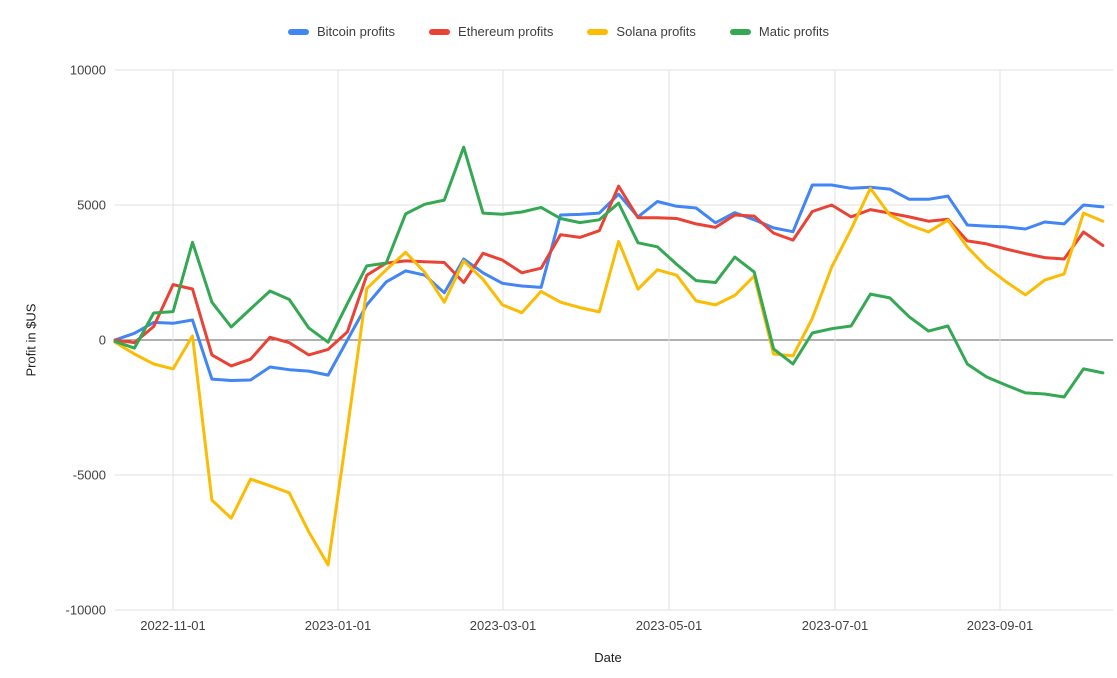 This screenshot has height=678, width=1117. Describe the element at coordinates (88, 70) in the screenshot. I see `y-tick-label-10000: 10000` at that location.